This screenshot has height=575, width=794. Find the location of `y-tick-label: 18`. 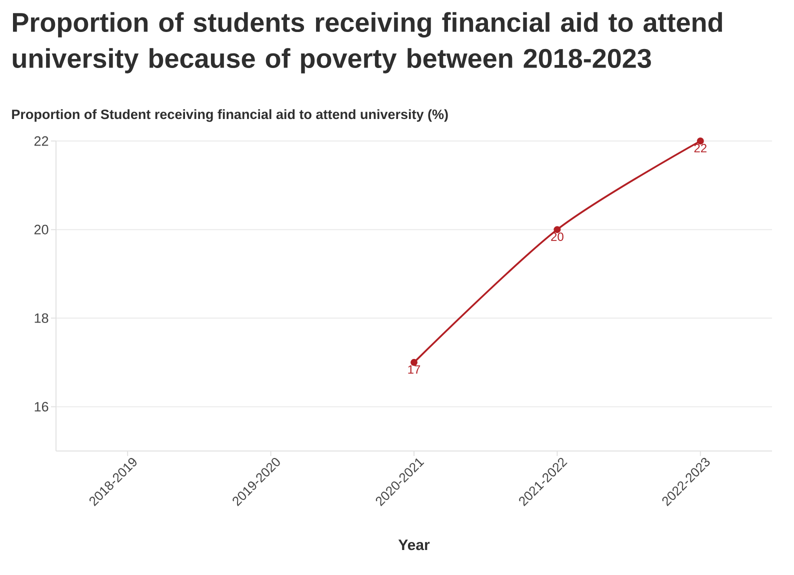

y-tick-label: 18 is located at coordinates (41, 318).